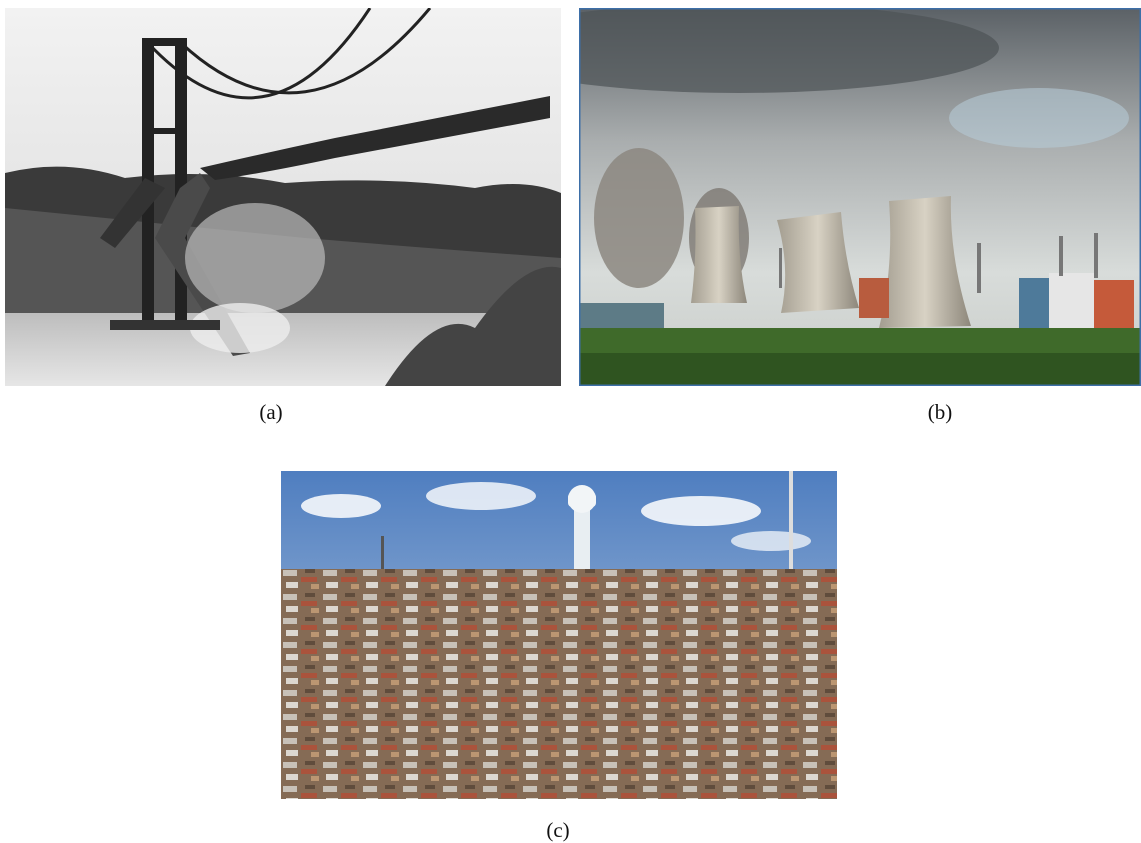 The height and width of the screenshot is (843, 1141). I want to click on panel-caption: (b), so click(940, 412).